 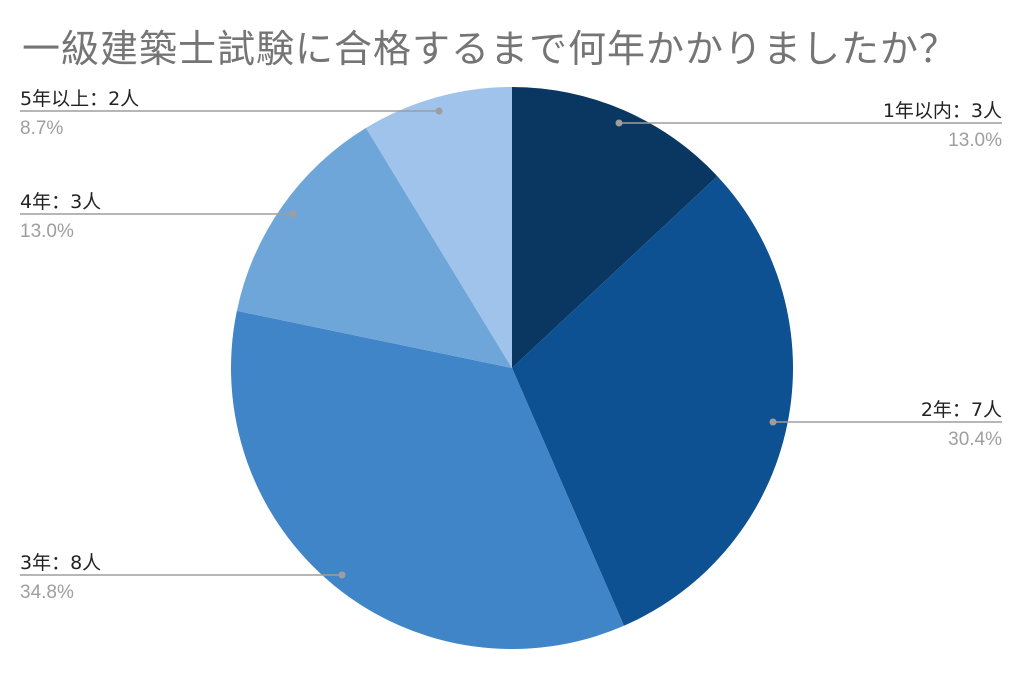 What do you see at coordinates (942, 111) in the screenshot?
I see `slice-label-1: 1年以内：3人` at bounding box center [942, 111].